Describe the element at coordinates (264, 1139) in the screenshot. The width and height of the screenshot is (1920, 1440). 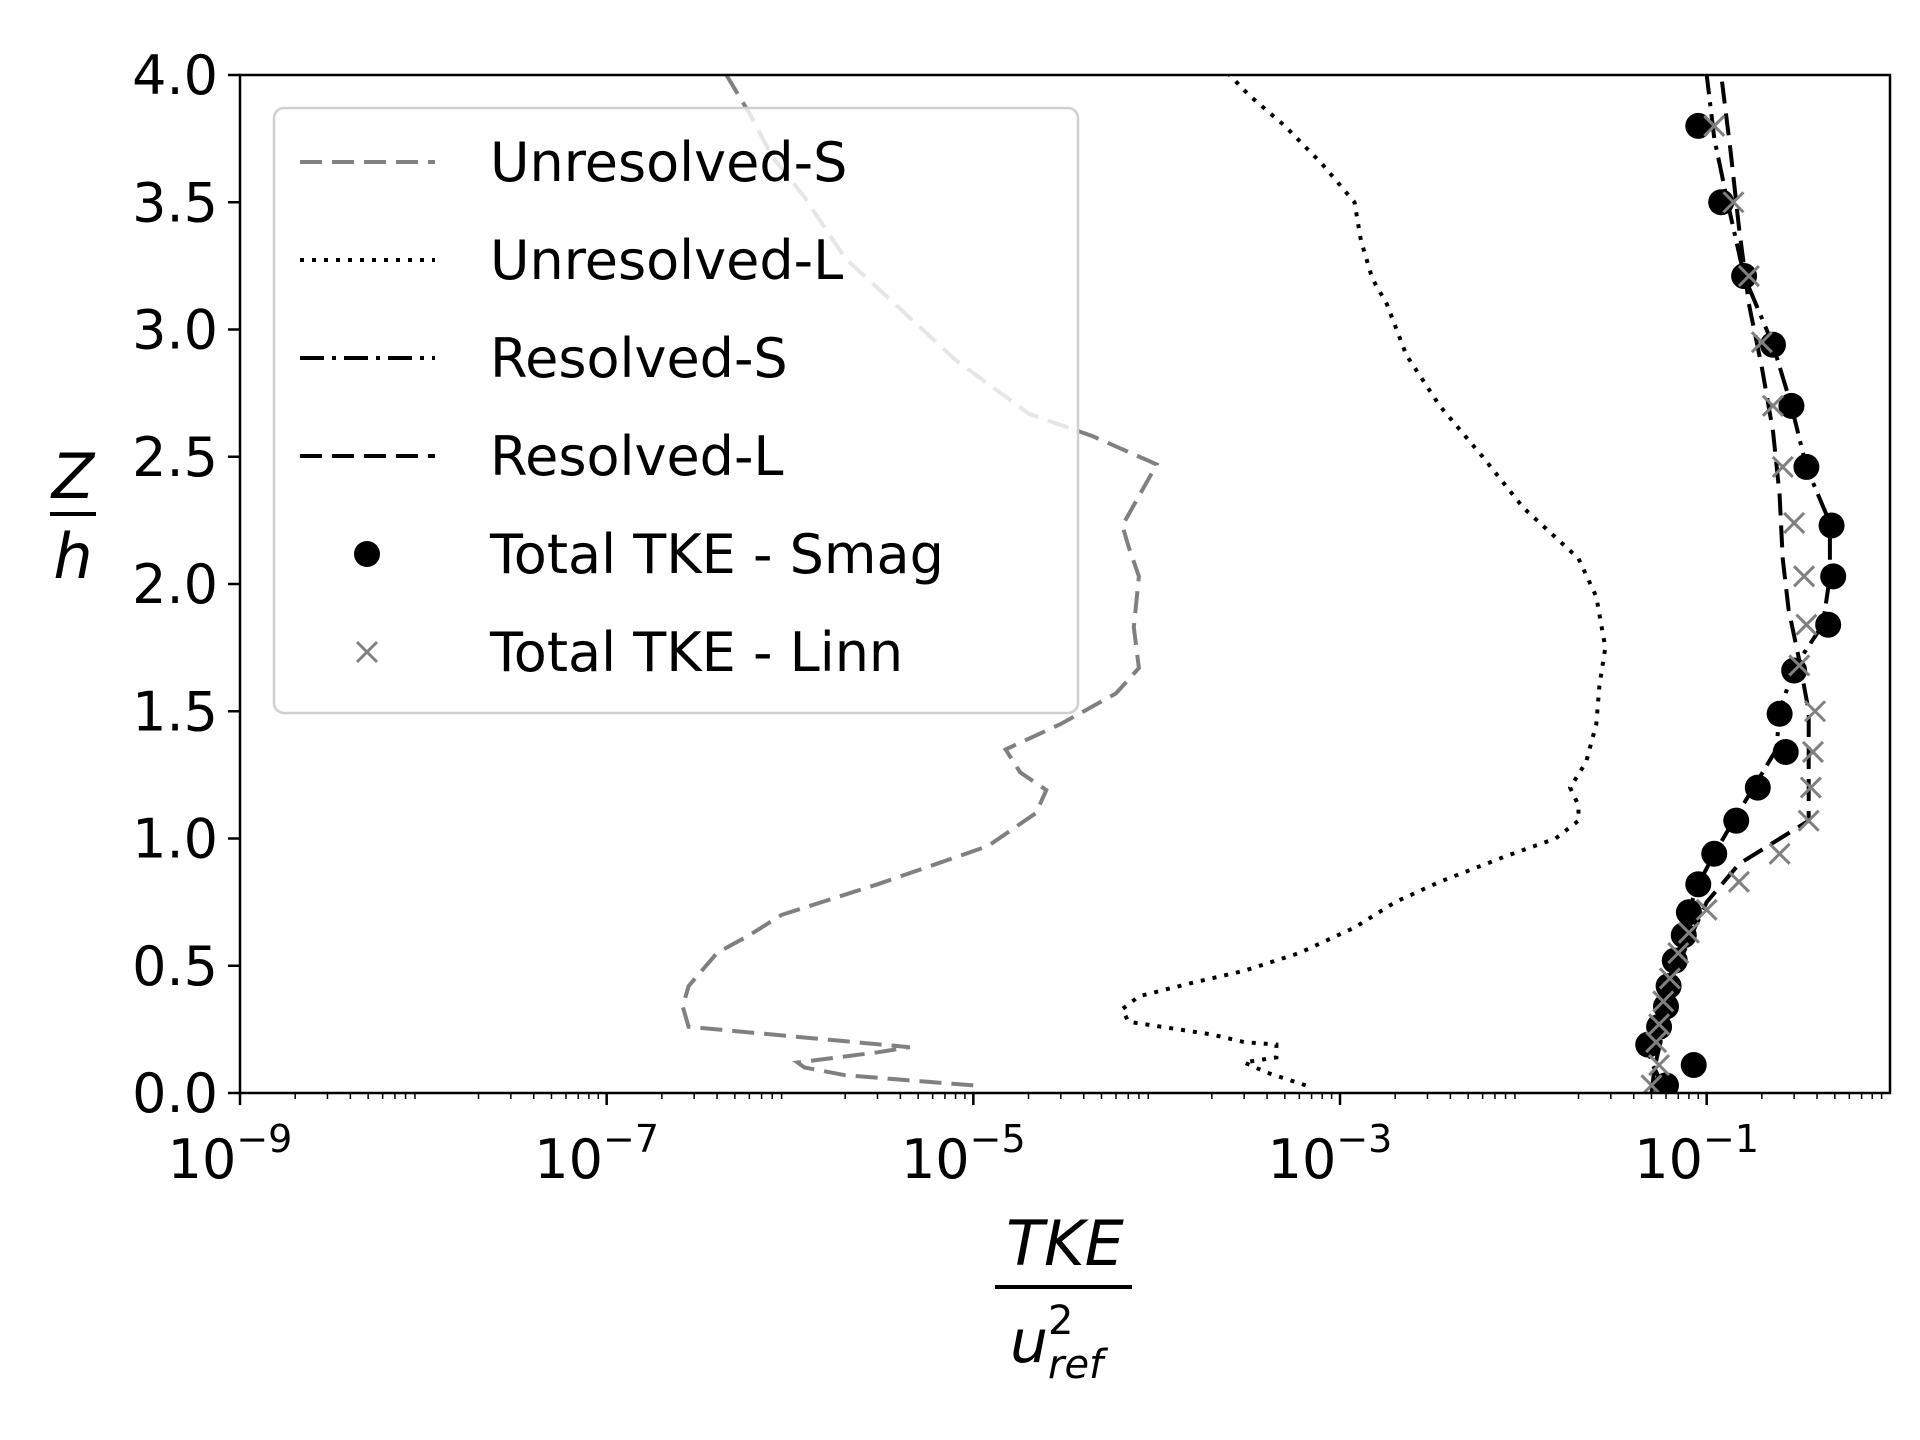
I see `x-tick-label-exponent: −9` at that location.